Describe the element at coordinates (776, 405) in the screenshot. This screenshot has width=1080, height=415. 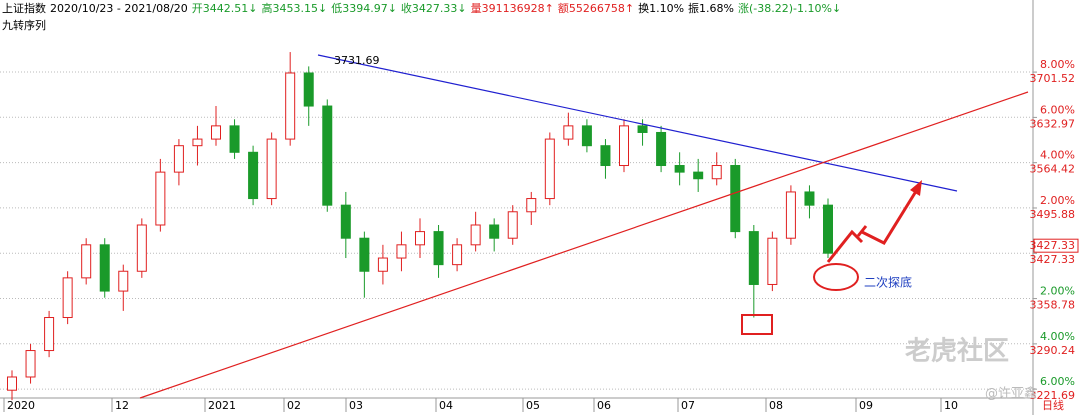
I see `x-tick-label: 08` at that location.